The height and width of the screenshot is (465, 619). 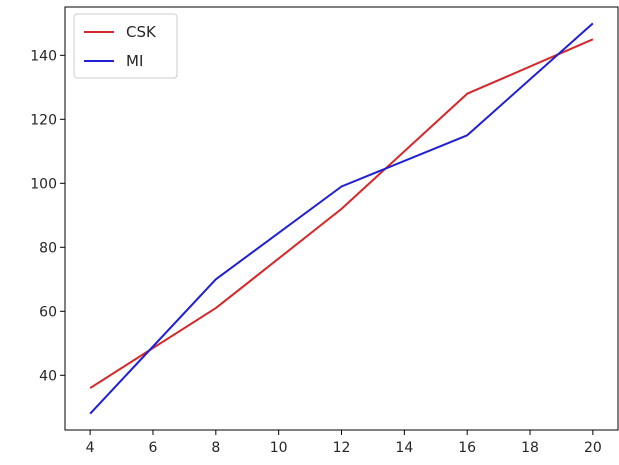 I want to click on legend: CSK MI, so click(x=125, y=46).